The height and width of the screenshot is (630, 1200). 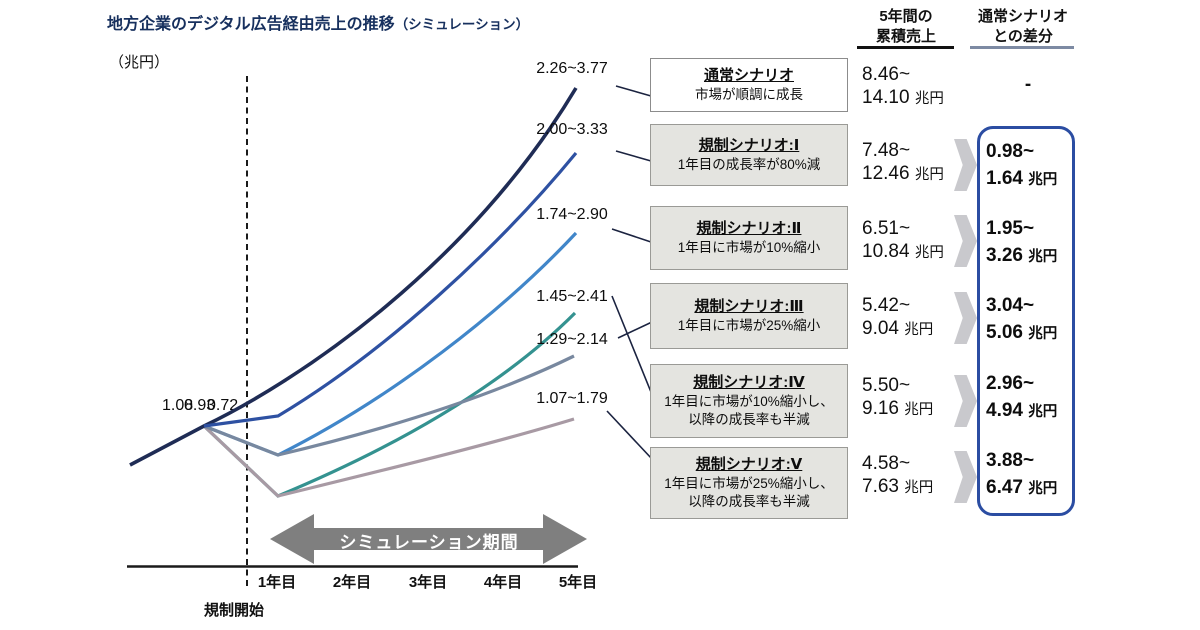 What do you see at coordinates (1022, 242) in the screenshot?
I see `diff-value: 1.95~ 3.26 兆円` at bounding box center [1022, 242].